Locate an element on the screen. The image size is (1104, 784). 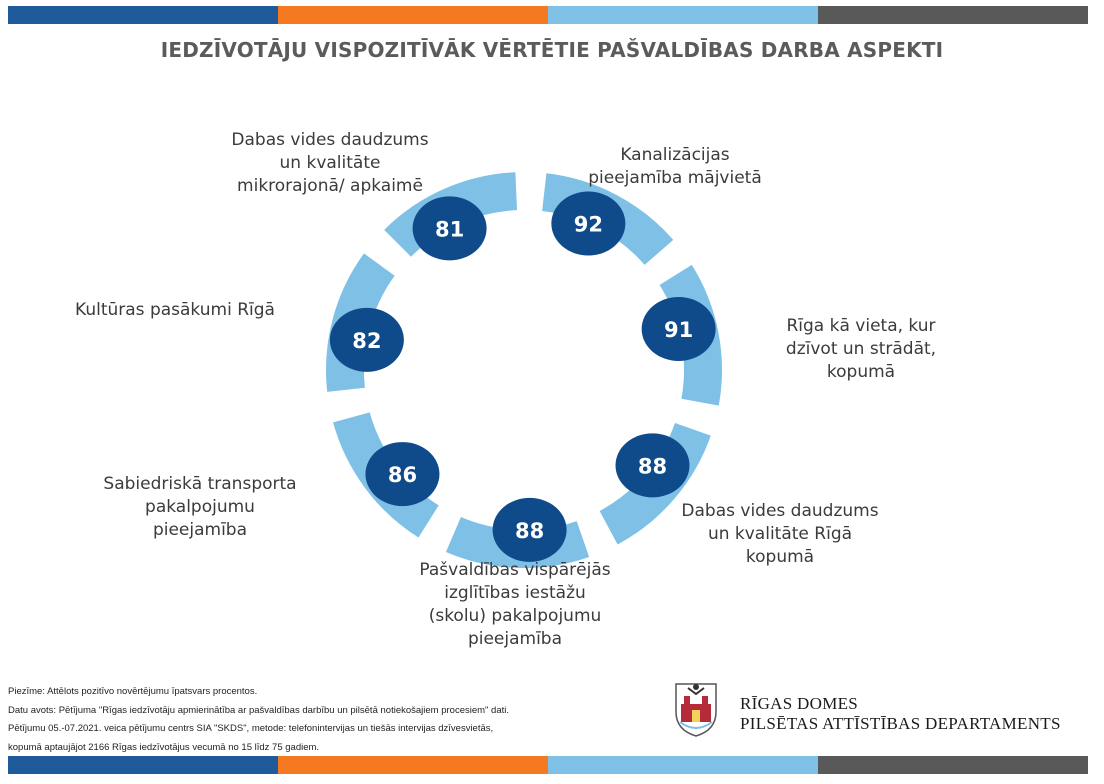
label-line: pakalpojumu is located at coordinates (200, 507).